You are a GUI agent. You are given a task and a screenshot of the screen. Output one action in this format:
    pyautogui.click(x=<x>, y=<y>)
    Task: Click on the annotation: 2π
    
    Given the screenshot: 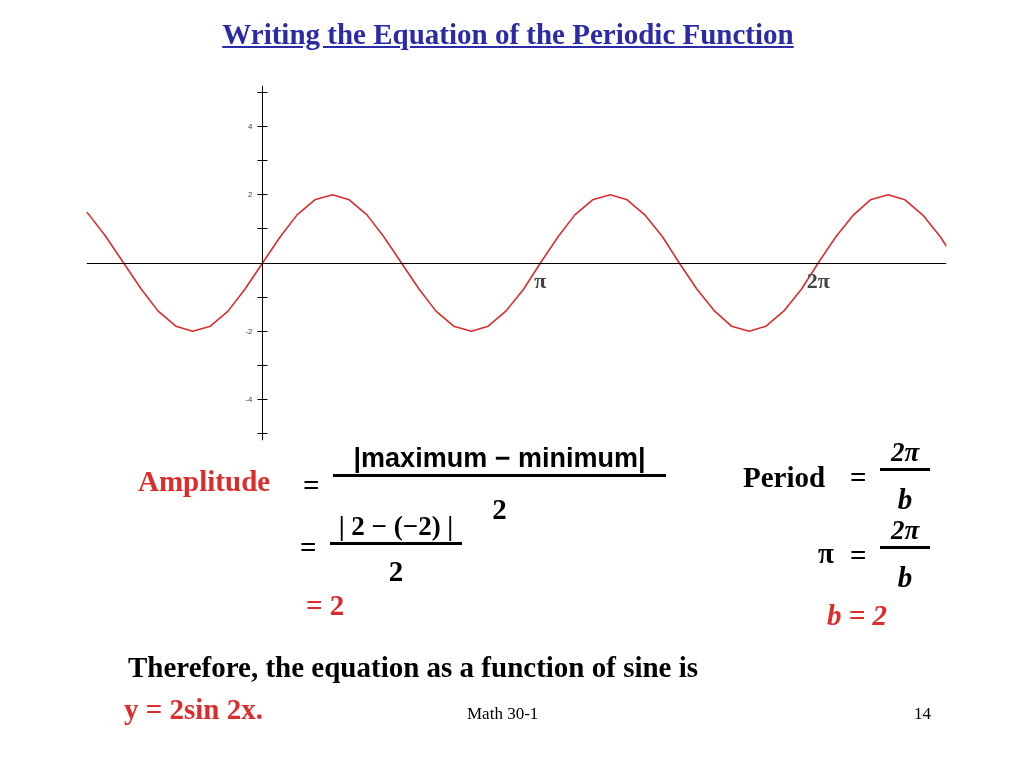 What is the action you would take?
    pyautogui.click(x=905, y=454)
    